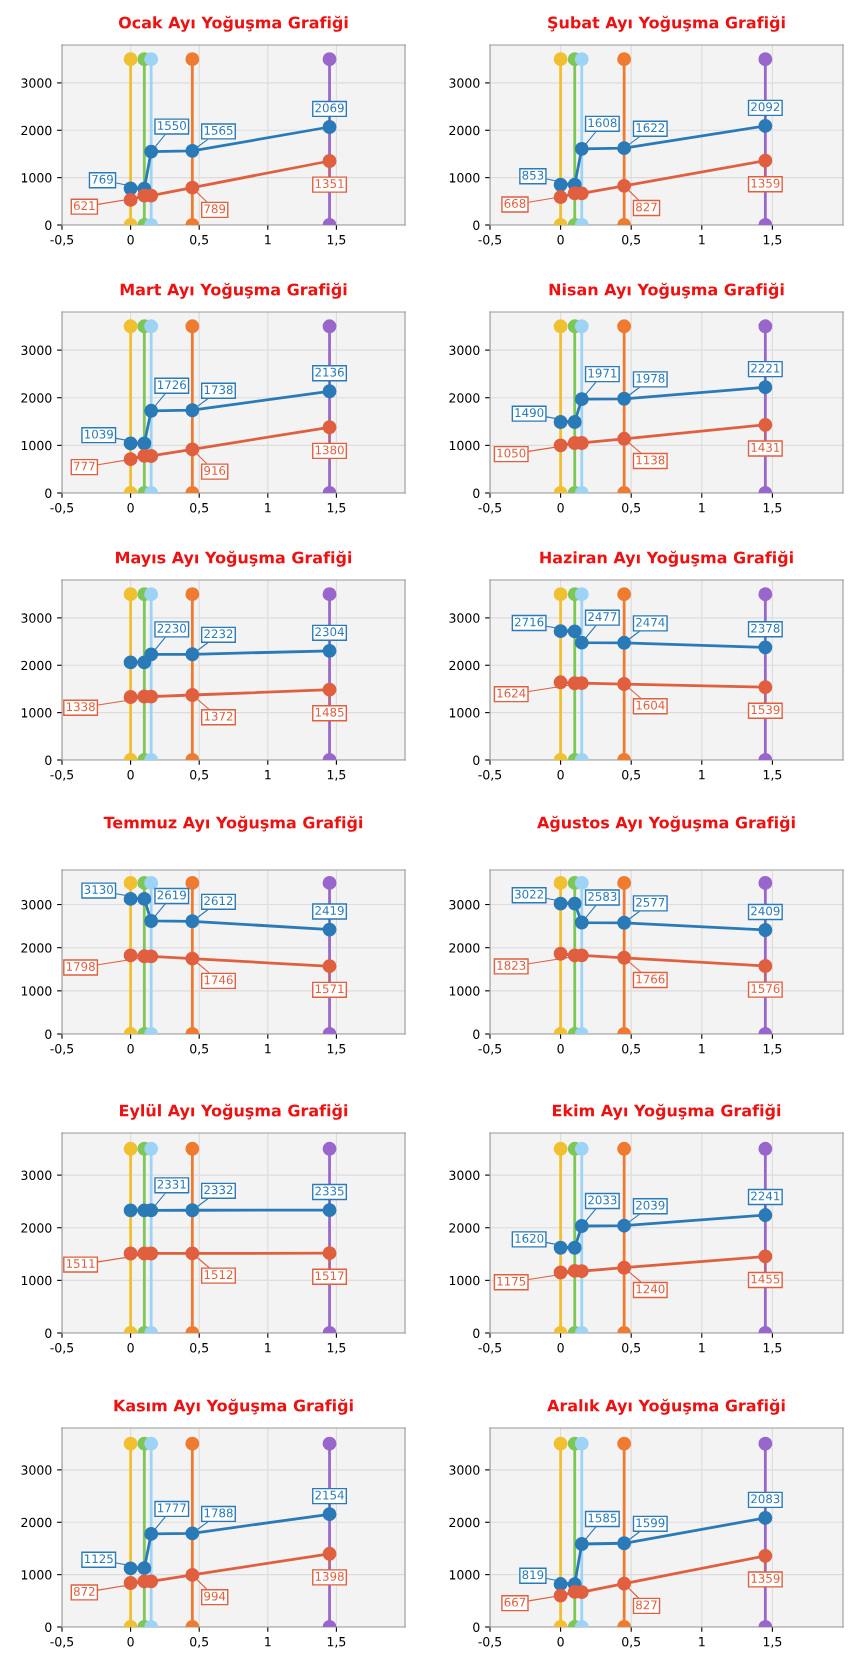 This screenshot has height=1657, width=857. I want to click on data-label: 1550, so click(172, 125).